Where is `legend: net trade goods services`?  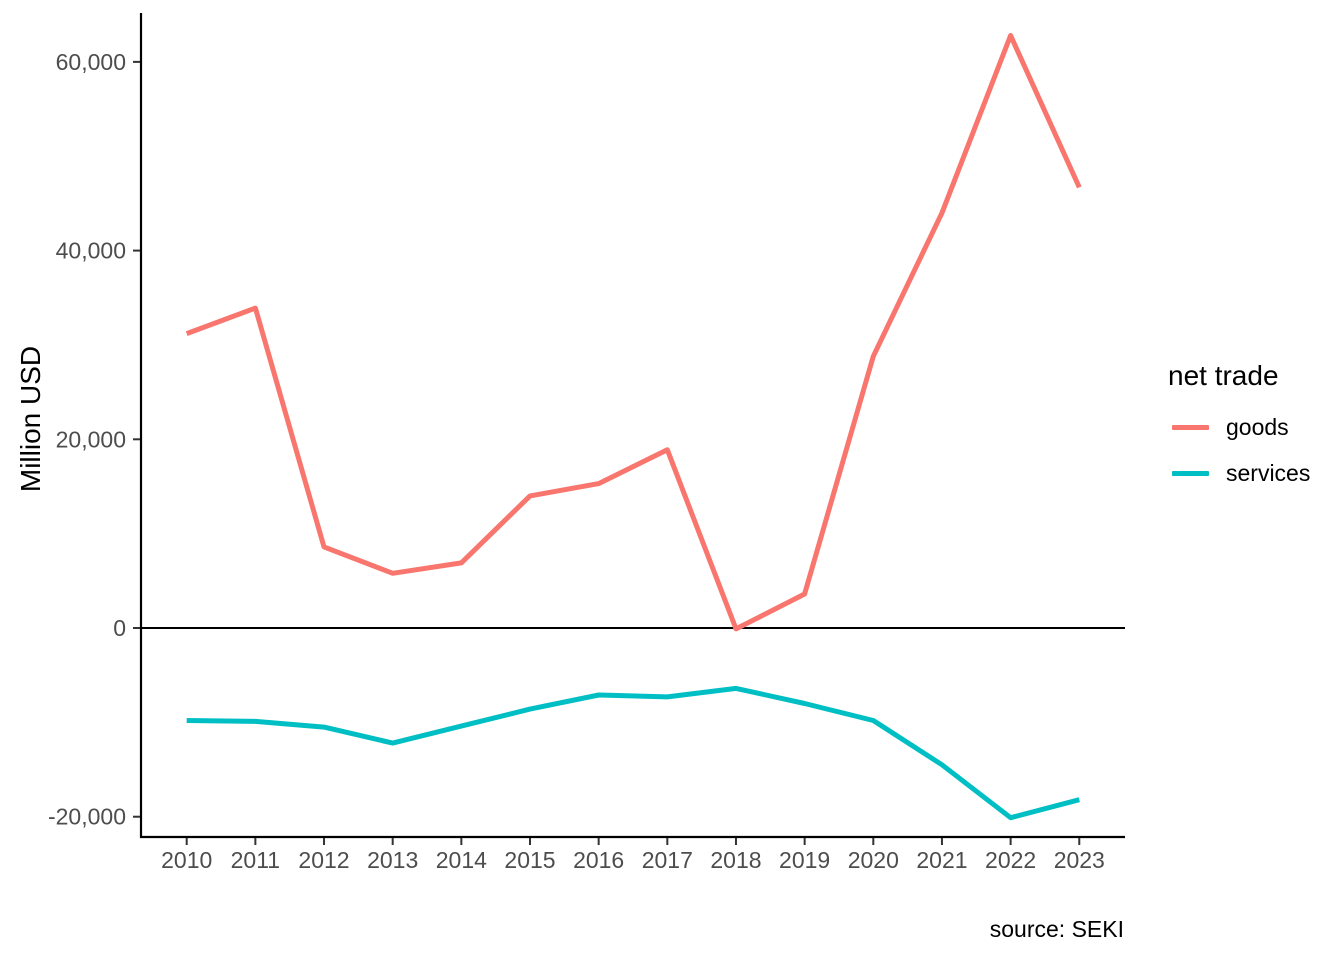 legend: net trade goods services is located at coordinates (1239, 428).